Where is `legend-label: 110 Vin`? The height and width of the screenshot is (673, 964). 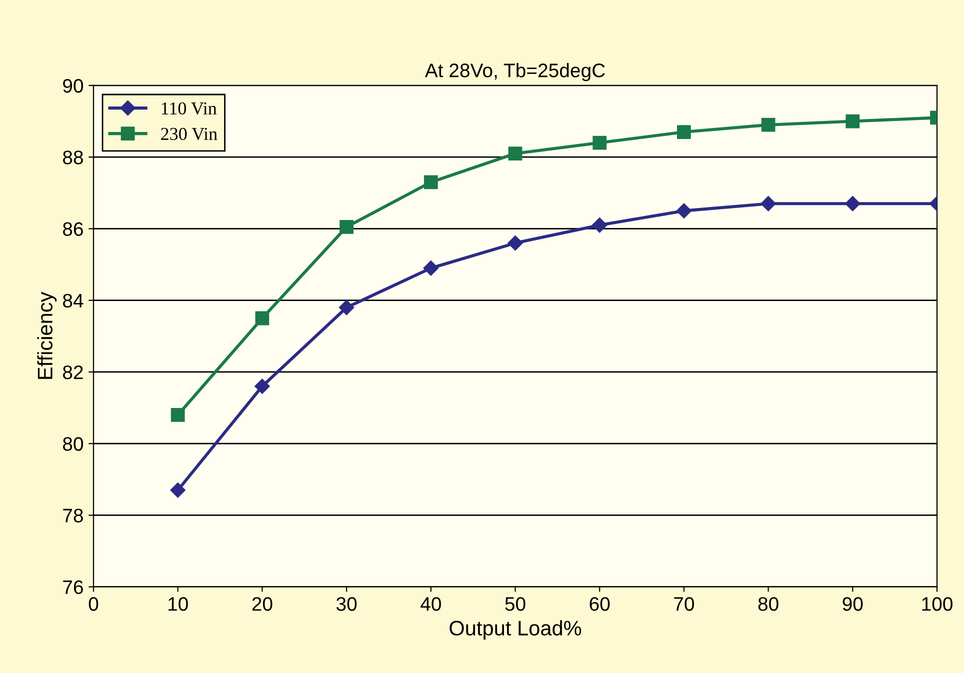
legend-label: 110 Vin is located at coordinates (189, 108).